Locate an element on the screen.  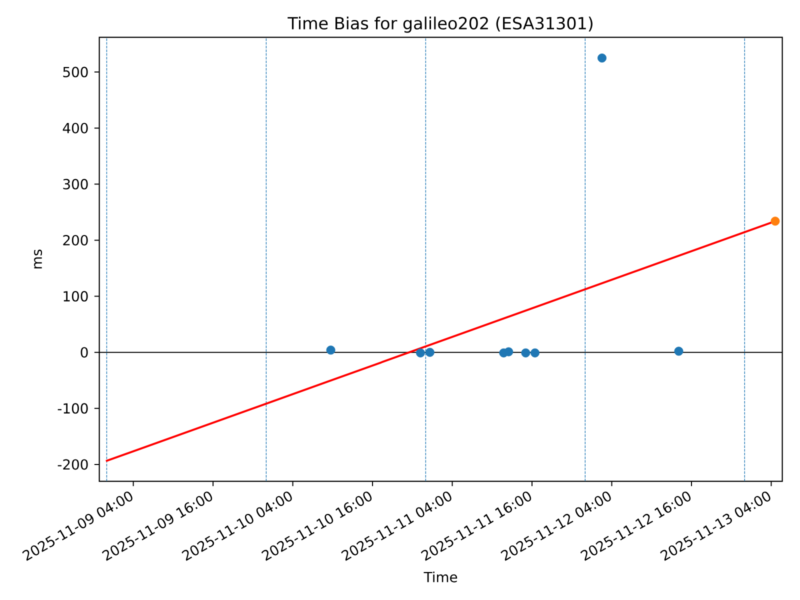
y-tick-label: 500 is located at coordinates (75, 72).